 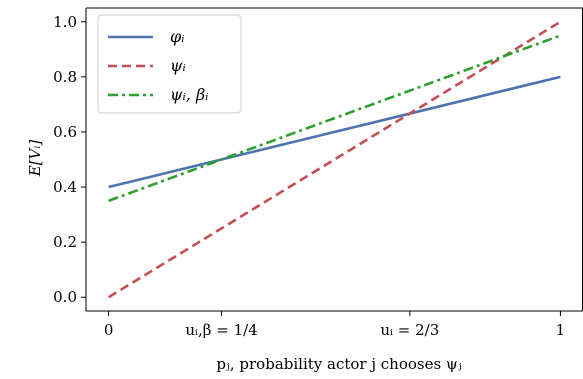 I want to click on legend-entry-2: ψᵢ, so click(x=178, y=65).